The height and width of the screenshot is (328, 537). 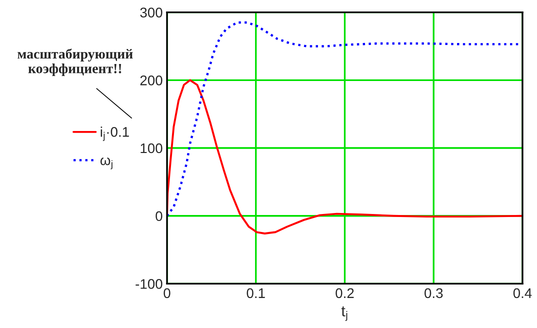 I want to click on x-tick-label: 0.1, so click(x=255, y=293).